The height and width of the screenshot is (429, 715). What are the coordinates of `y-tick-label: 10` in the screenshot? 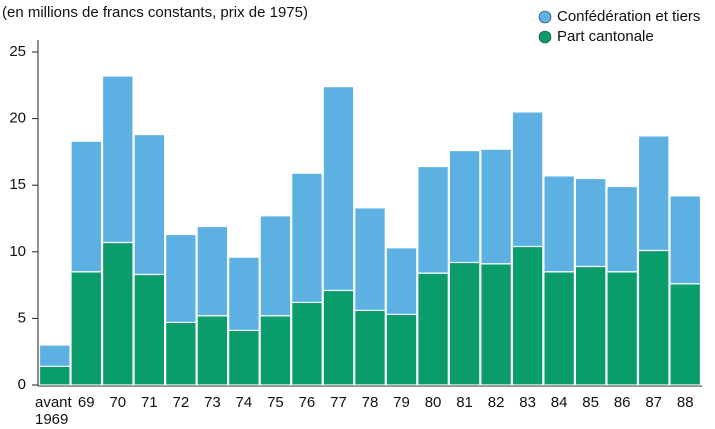 It's located at (17, 251).